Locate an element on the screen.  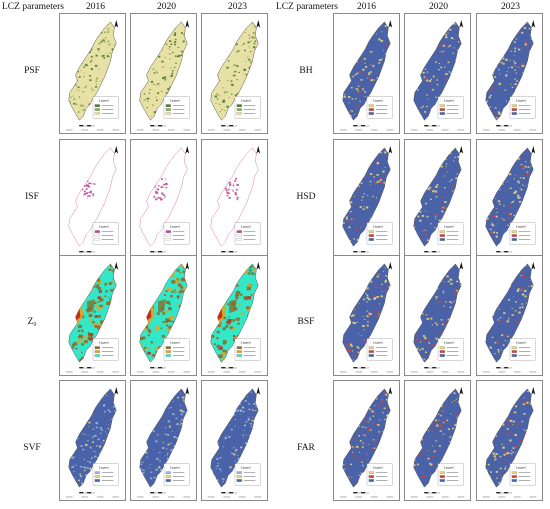
left-year-2023-header: 2023 is located at coordinates (237, 7).